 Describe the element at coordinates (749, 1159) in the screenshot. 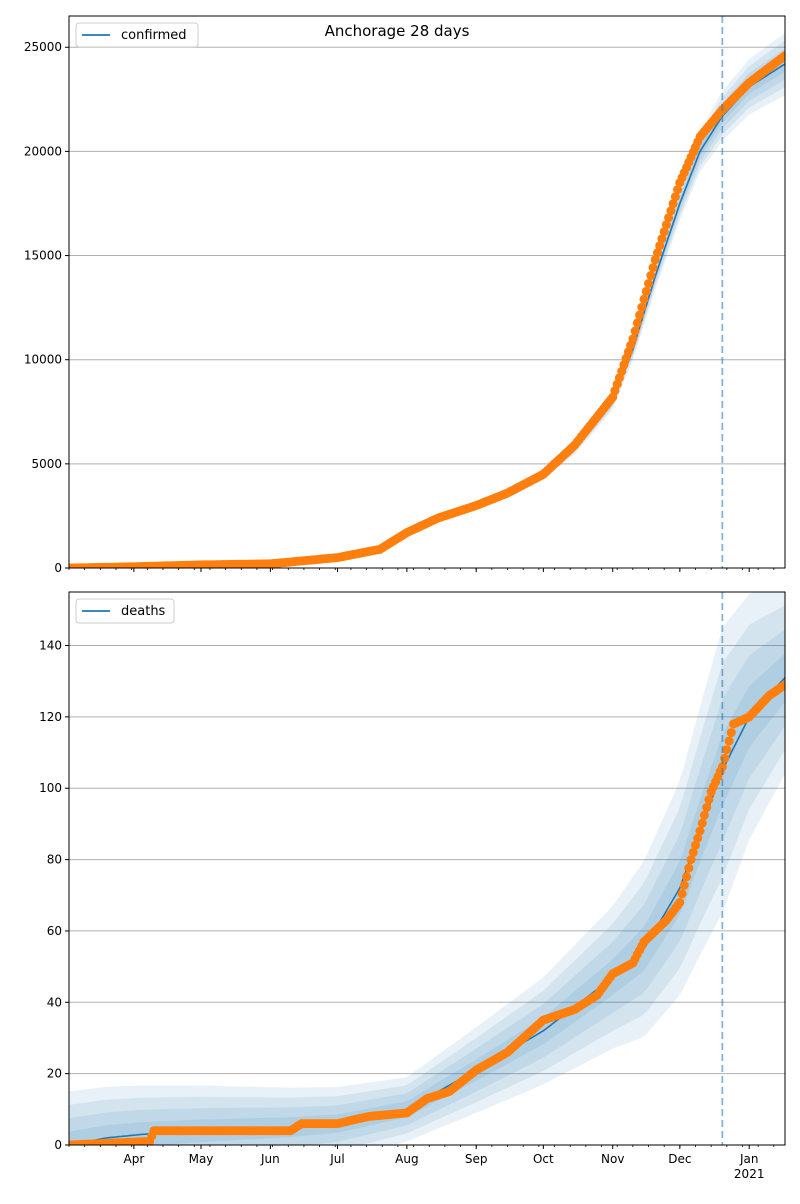

I see `x-tick-label: Jan` at that location.